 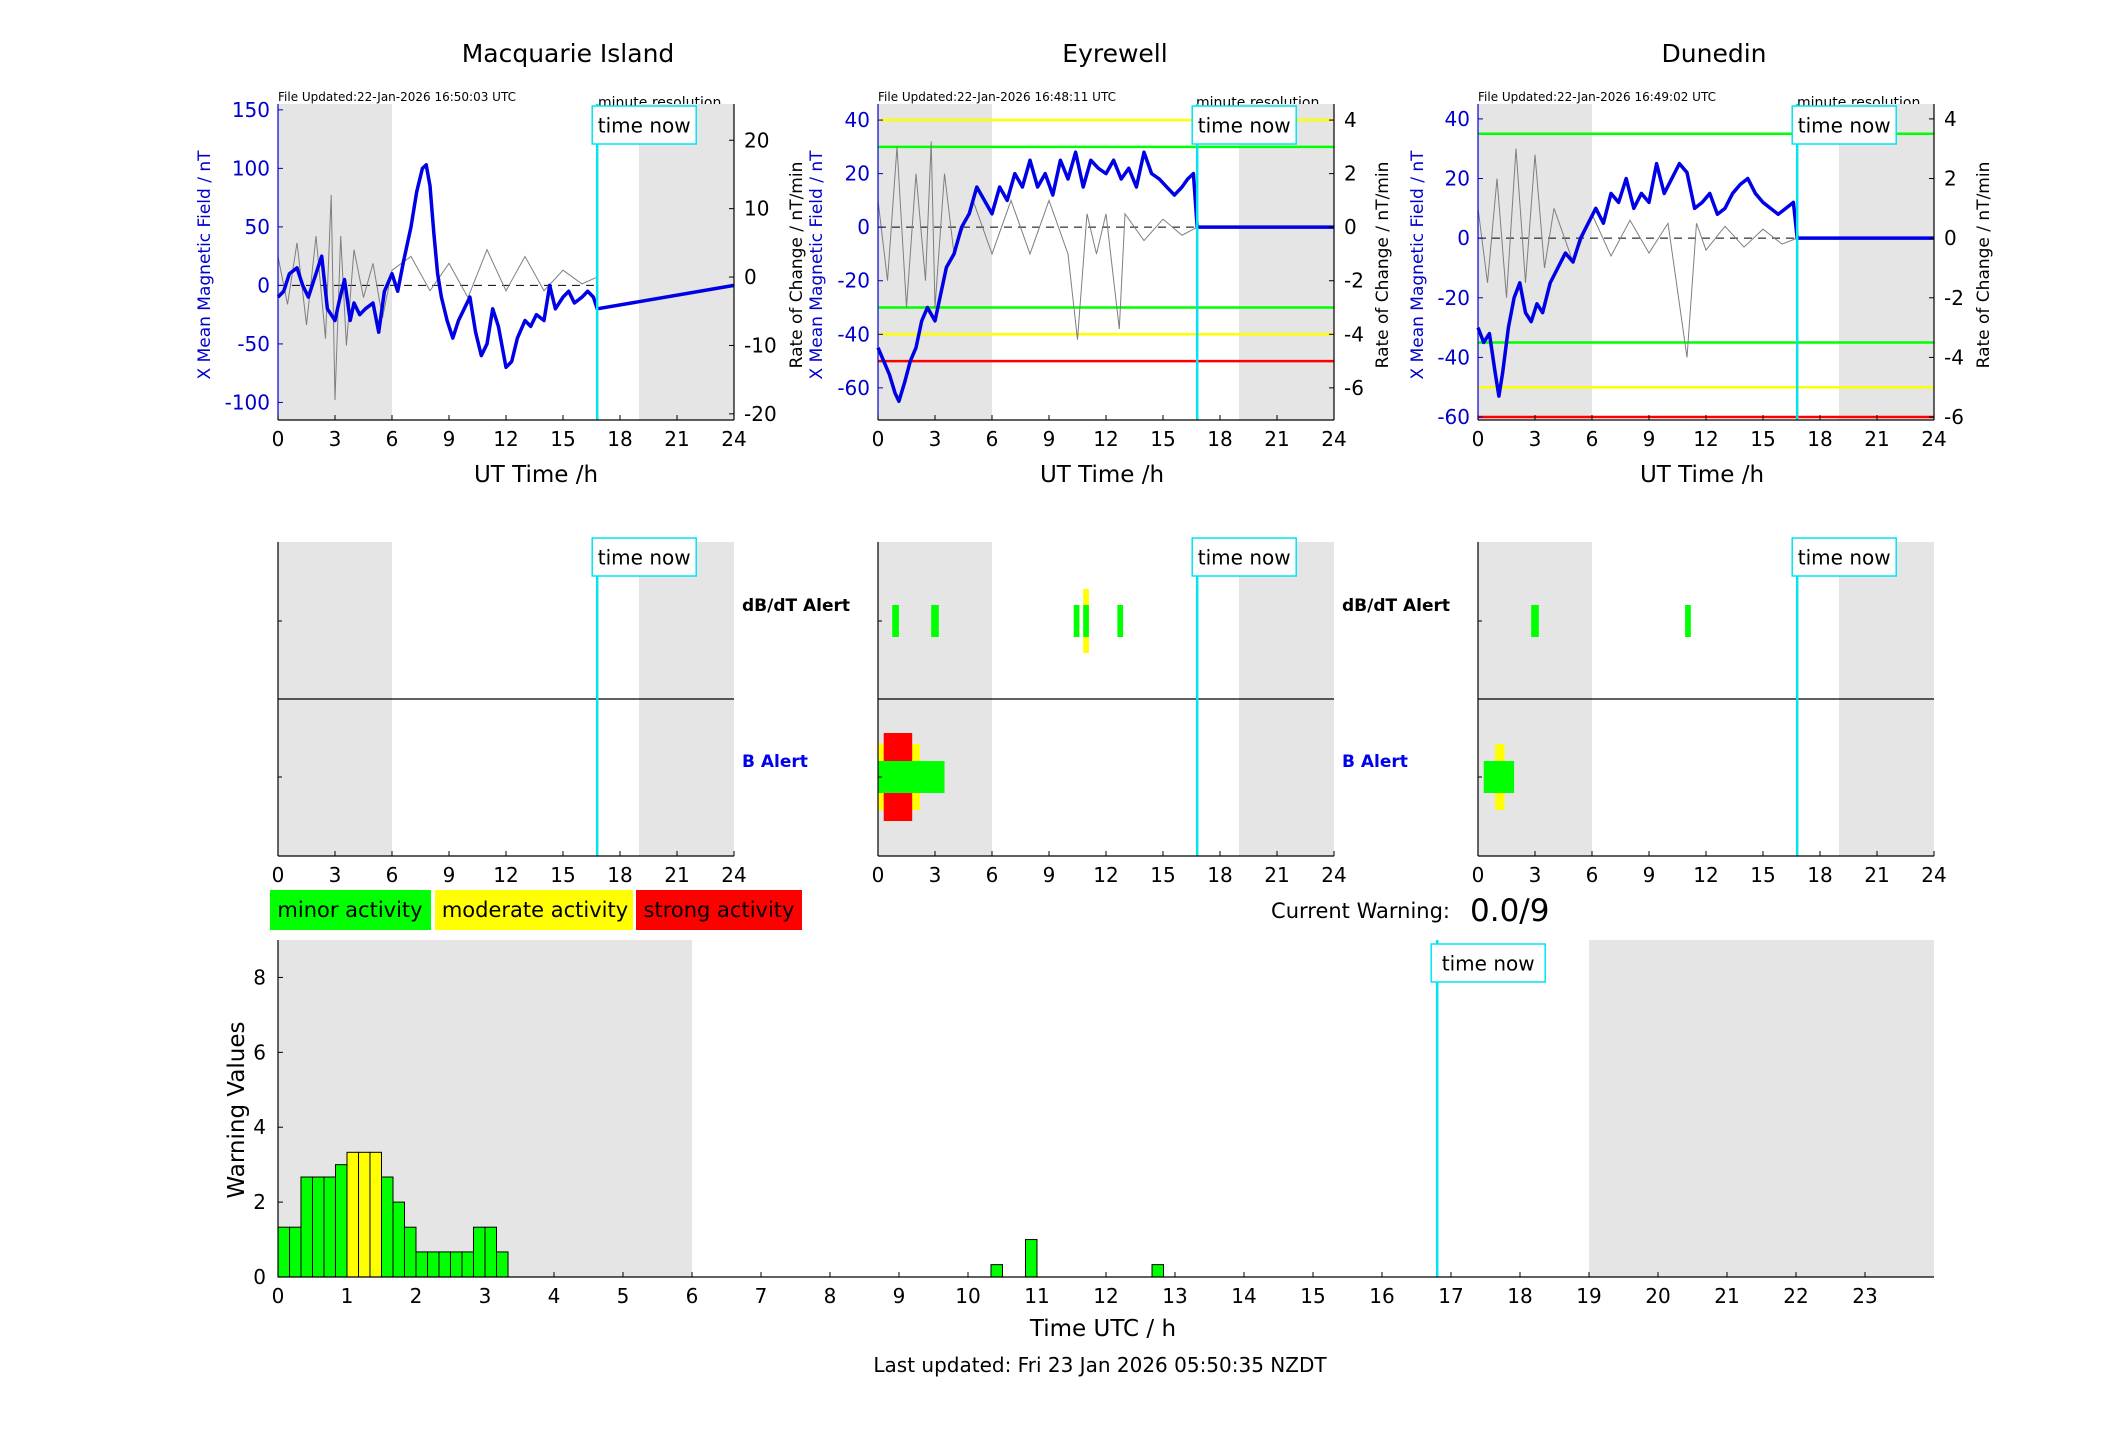 I want to click on y-tick-label-left: -60, so click(x=1453, y=417).